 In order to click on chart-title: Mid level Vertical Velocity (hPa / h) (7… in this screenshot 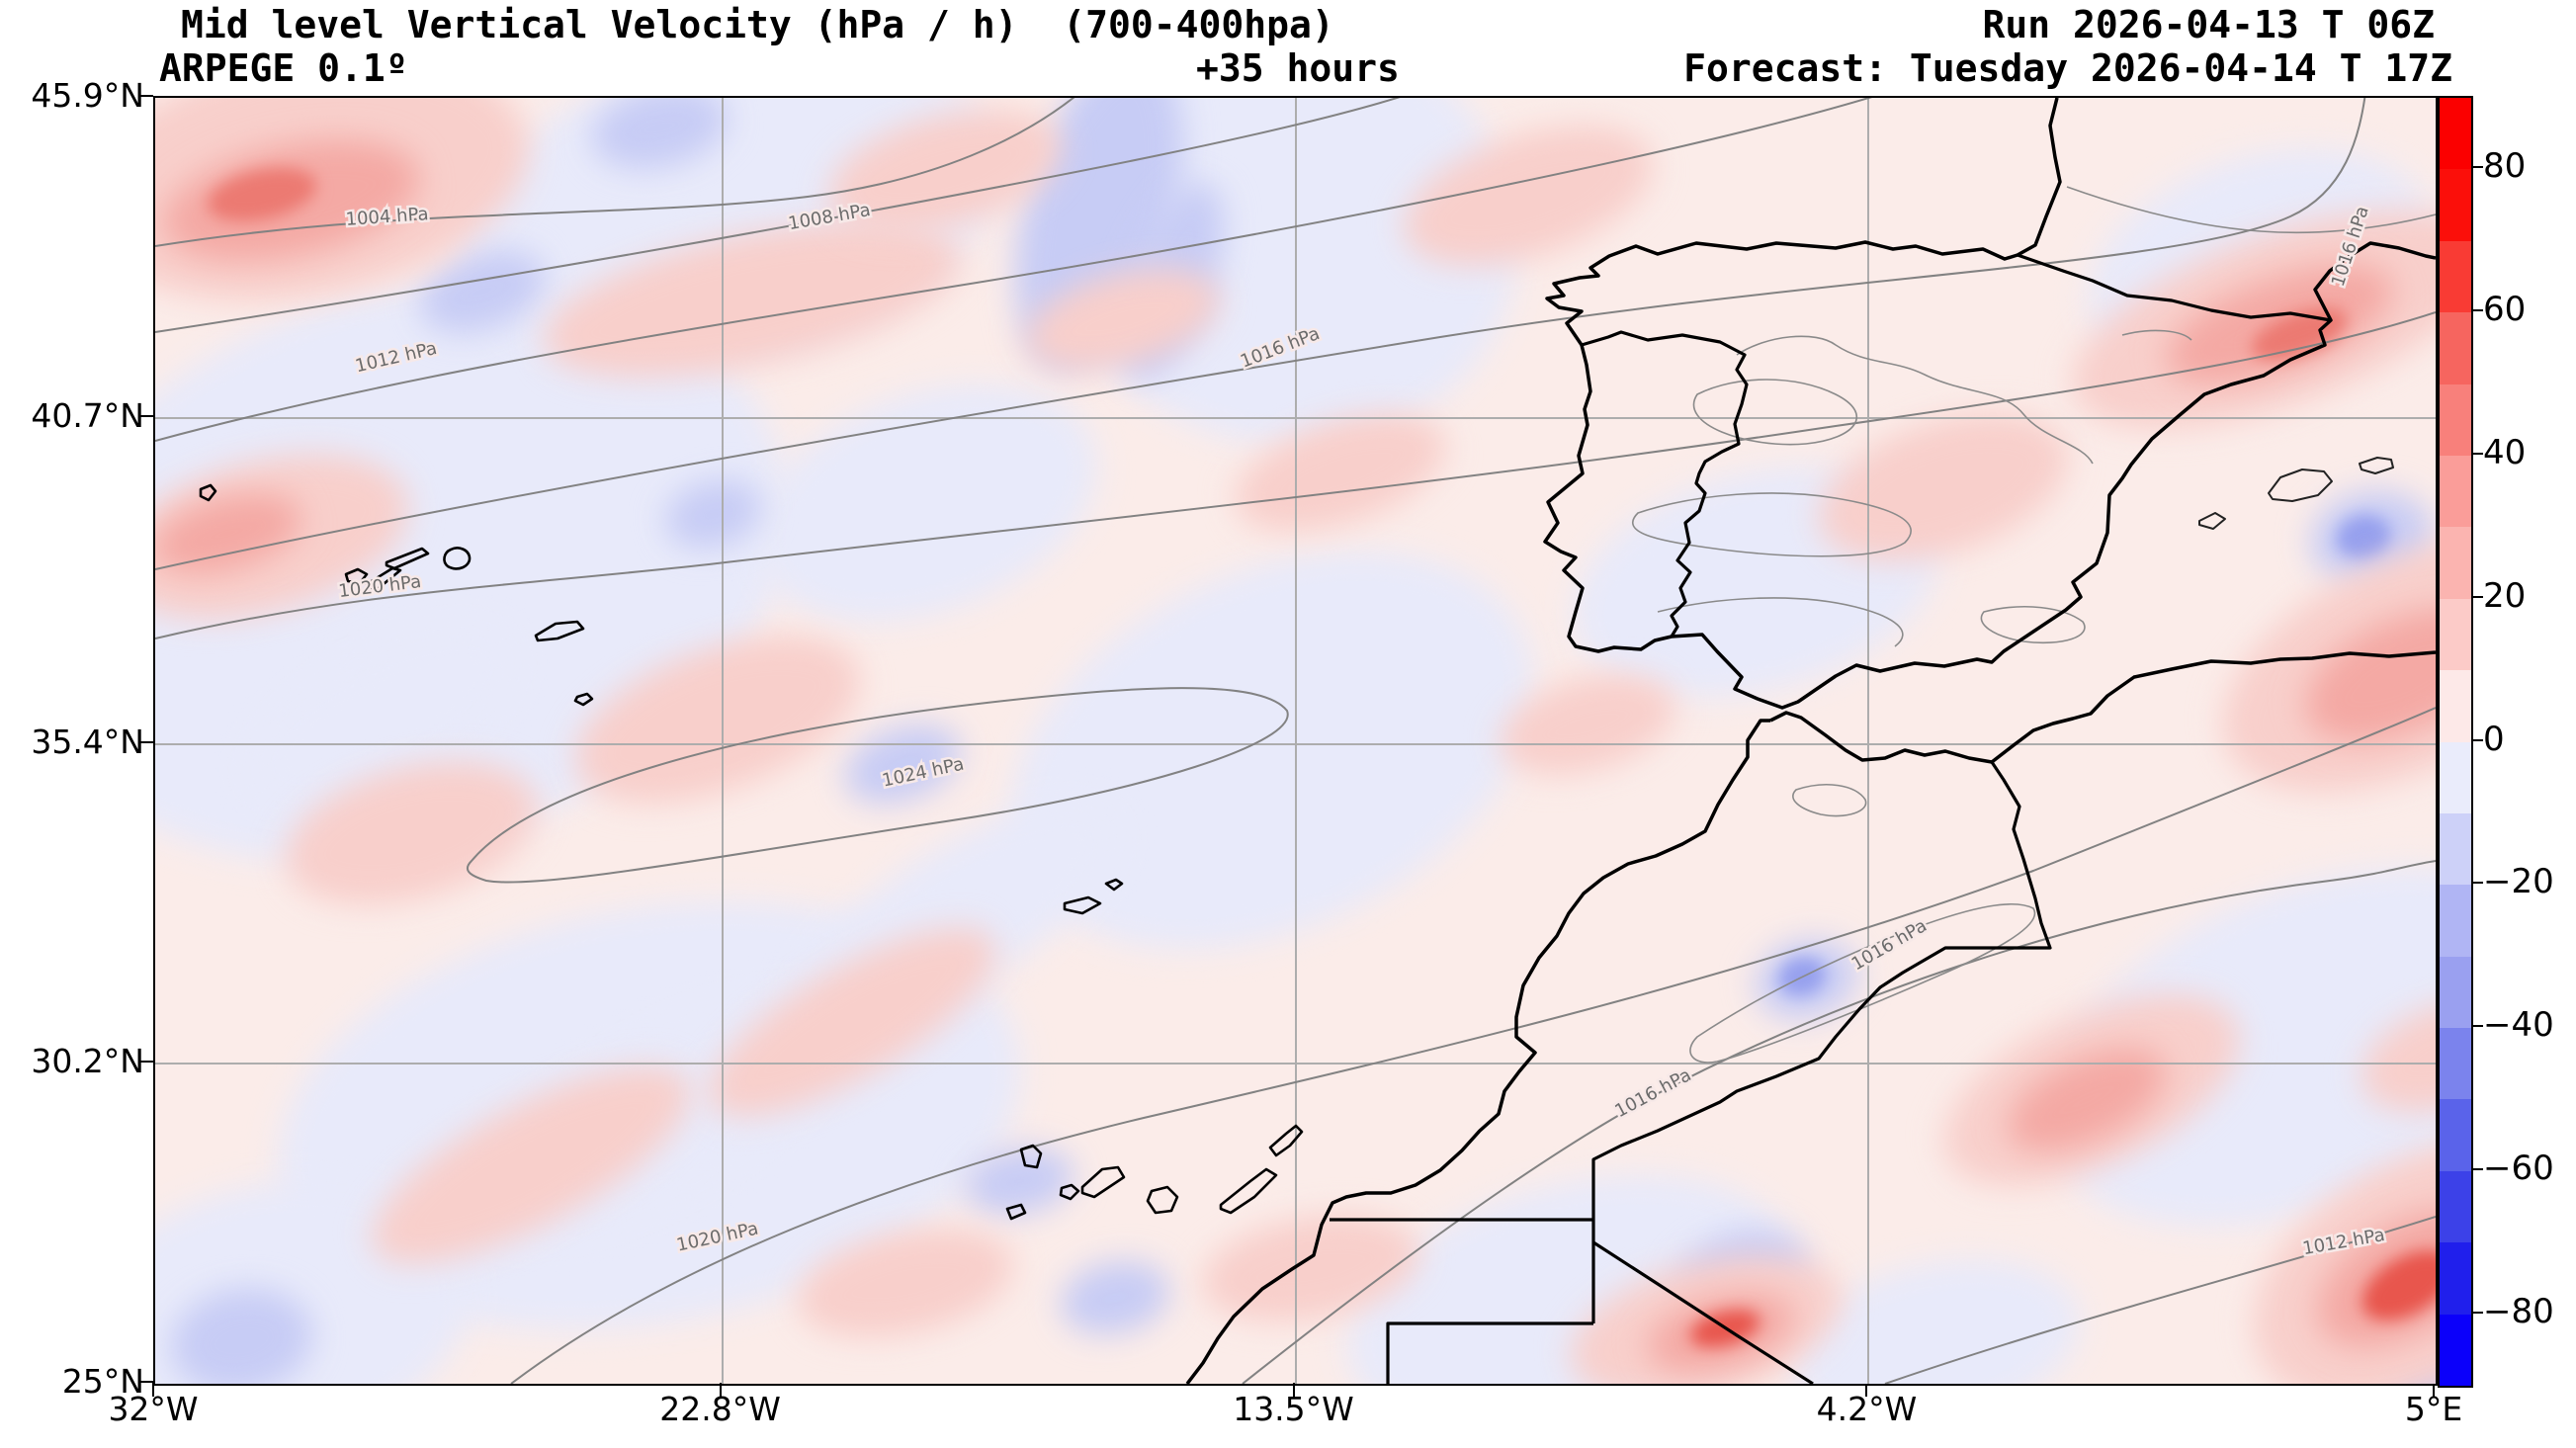, I will do `click(757, 24)`.